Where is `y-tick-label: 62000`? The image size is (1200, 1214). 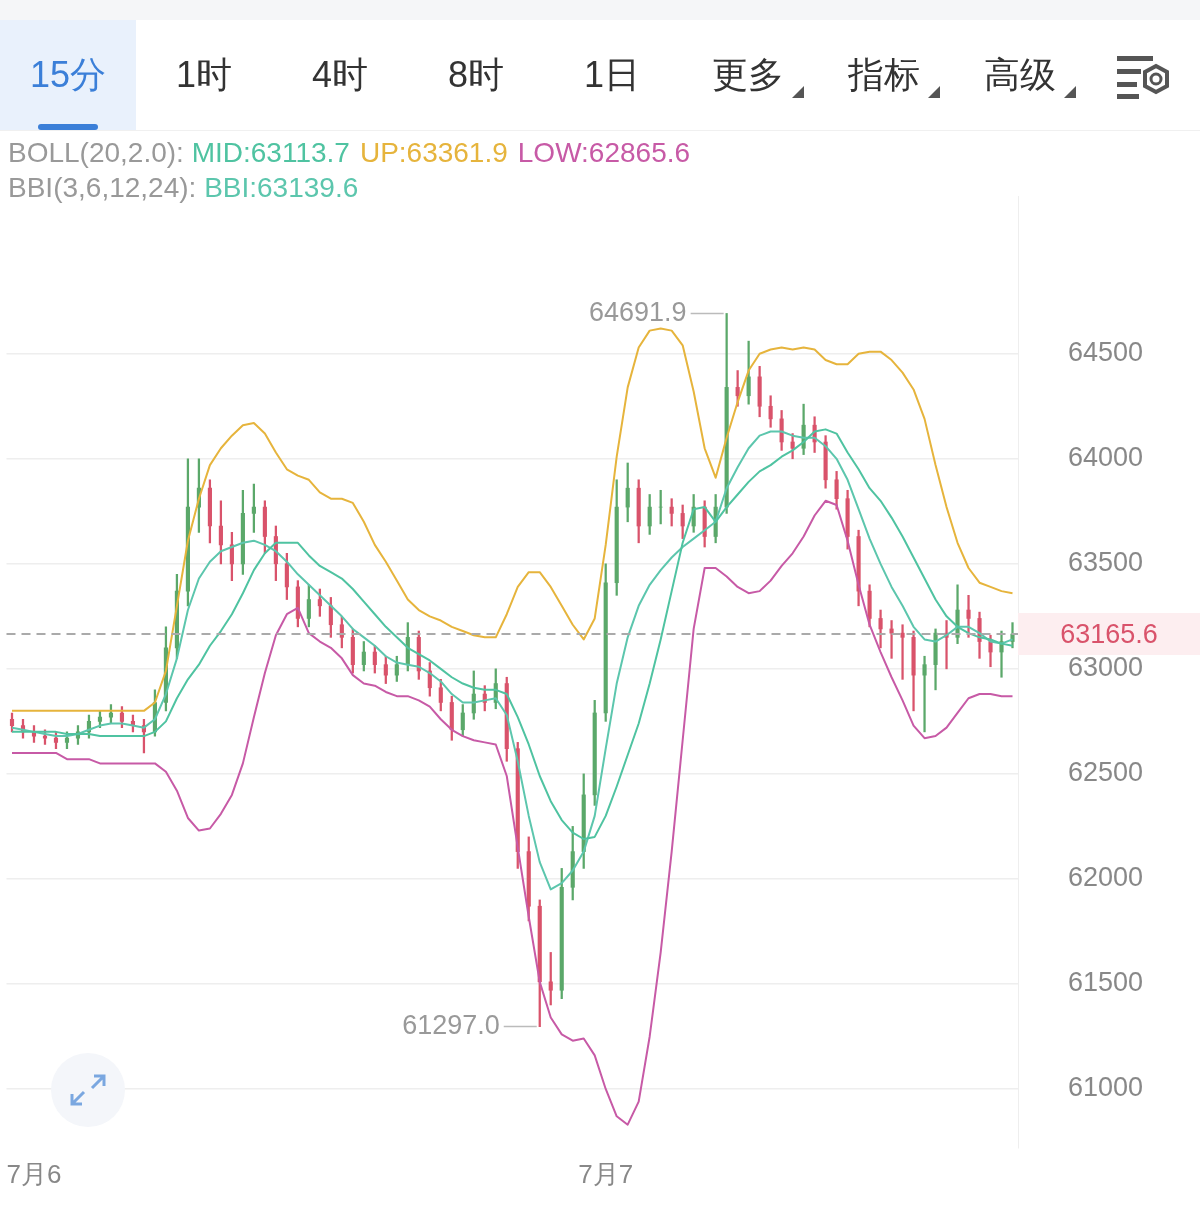 y-tick-label: 62000 is located at coordinates (1106, 877).